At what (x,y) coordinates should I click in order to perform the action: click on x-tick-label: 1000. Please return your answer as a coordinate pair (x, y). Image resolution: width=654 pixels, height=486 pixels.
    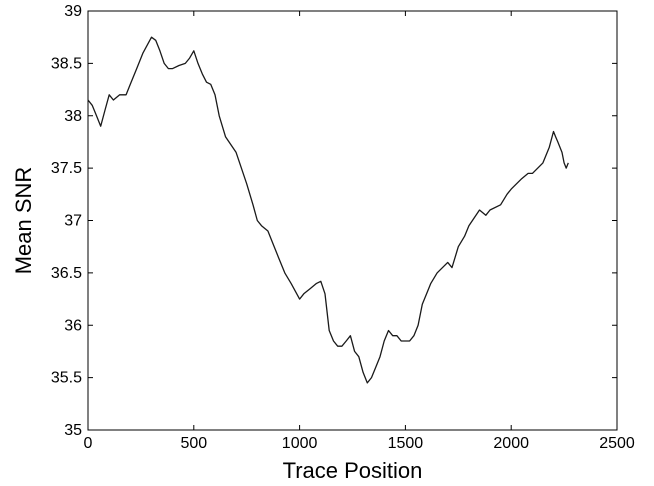
    Looking at the image, I should click on (300, 443).